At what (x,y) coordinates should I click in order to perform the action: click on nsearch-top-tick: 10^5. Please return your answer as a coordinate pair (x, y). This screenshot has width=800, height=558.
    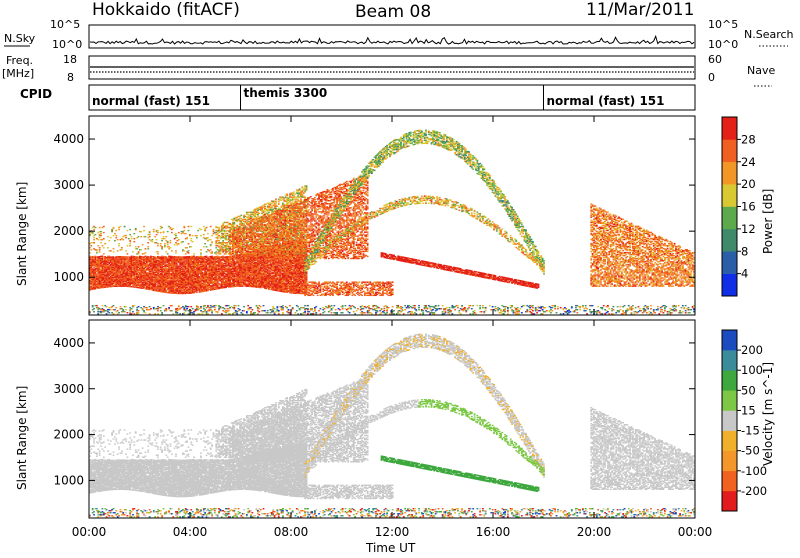
    Looking at the image, I should click on (723, 24).